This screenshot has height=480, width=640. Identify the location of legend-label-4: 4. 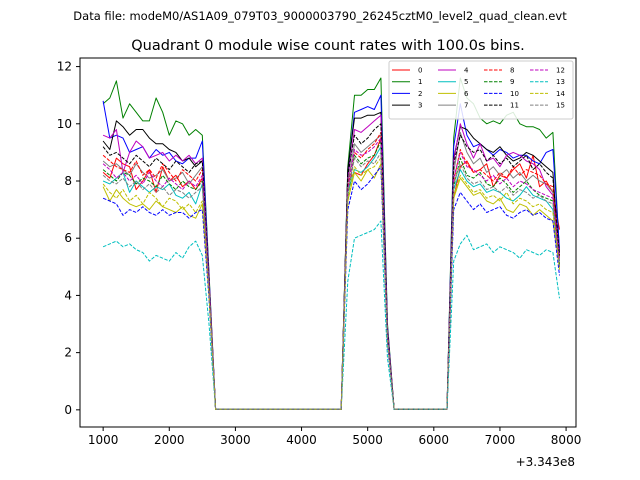
(466, 71).